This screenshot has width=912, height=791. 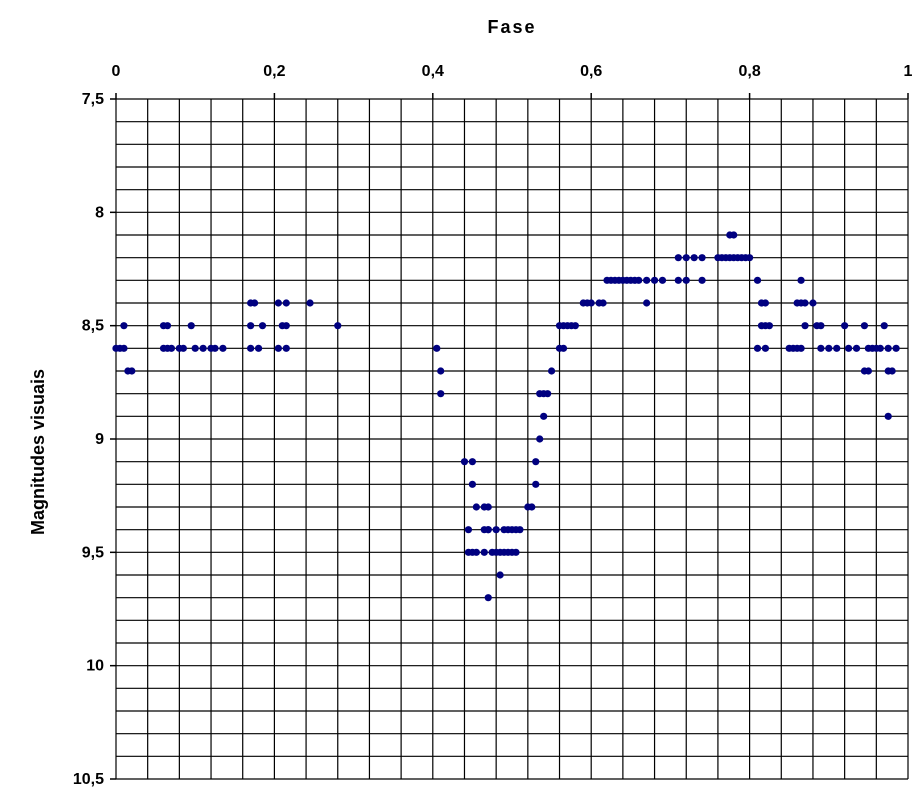 I want to click on y-tick-label: 9, so click(x=99, y=439).